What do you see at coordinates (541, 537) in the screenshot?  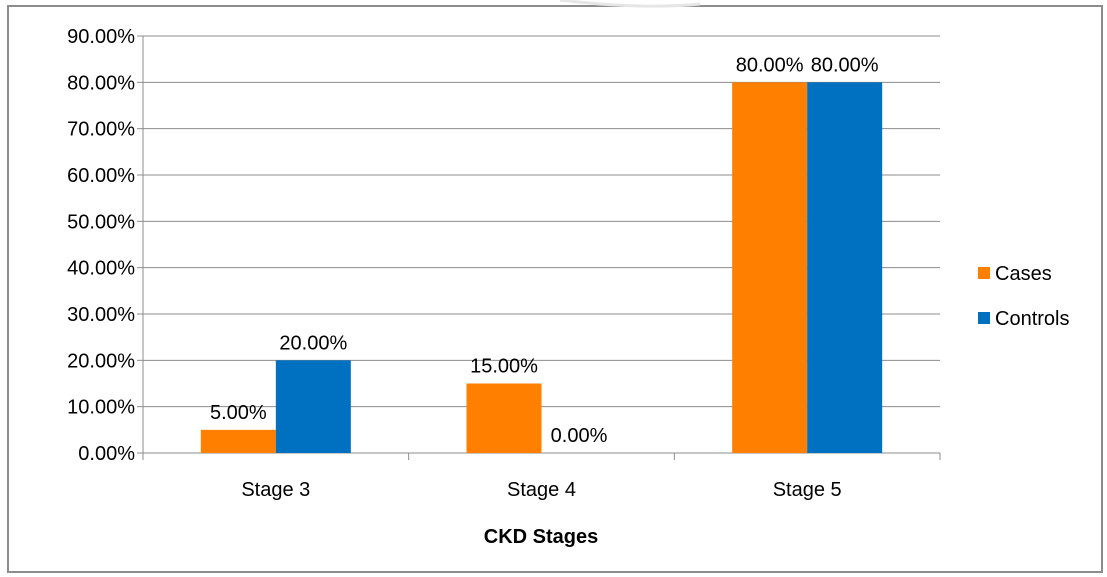 I see `x-axis-title: CKD Stages` at bounding box center [541, 537].